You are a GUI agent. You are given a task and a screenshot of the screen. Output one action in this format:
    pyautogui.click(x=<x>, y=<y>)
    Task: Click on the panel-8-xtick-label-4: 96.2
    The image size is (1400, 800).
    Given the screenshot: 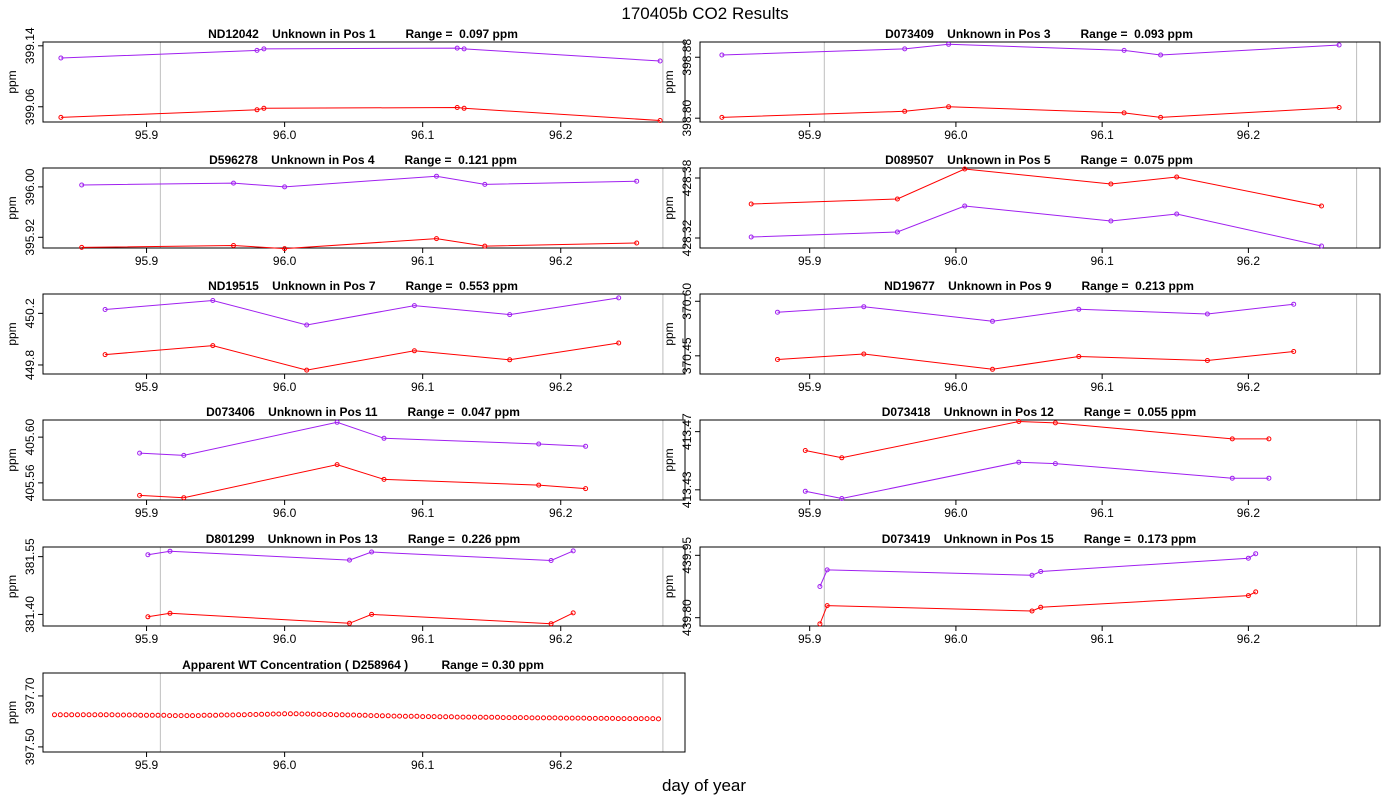 What is the action you would take?
    pyautogui.click(x=1249, y=513)
    